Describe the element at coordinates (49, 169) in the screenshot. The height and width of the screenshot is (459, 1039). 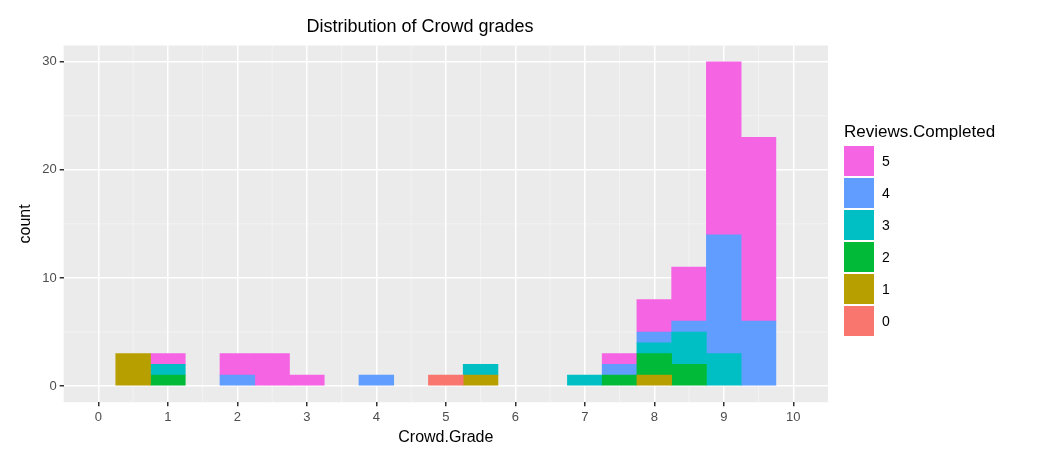
I see `y-tick-label: 20` at that location.